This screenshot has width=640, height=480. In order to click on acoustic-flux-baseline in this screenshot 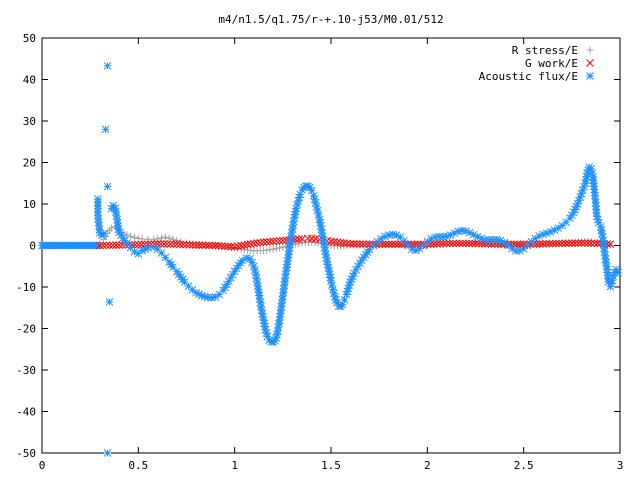, I will do `click(70, 245)`.